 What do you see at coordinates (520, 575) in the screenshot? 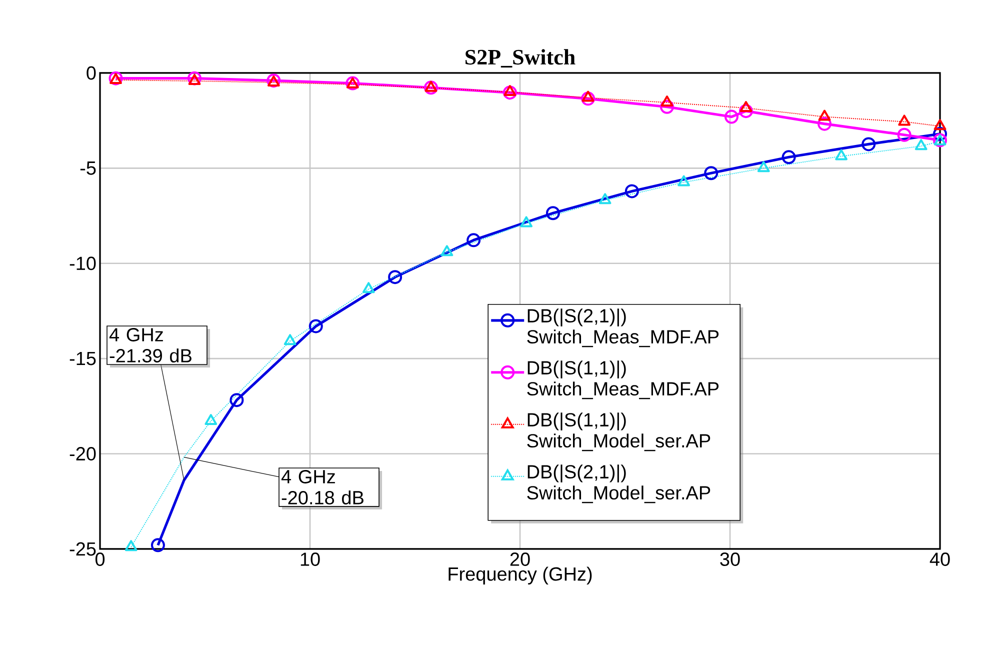
I see `x-axis-title: Frequency (GHz)` at bounding box center [520, 575].